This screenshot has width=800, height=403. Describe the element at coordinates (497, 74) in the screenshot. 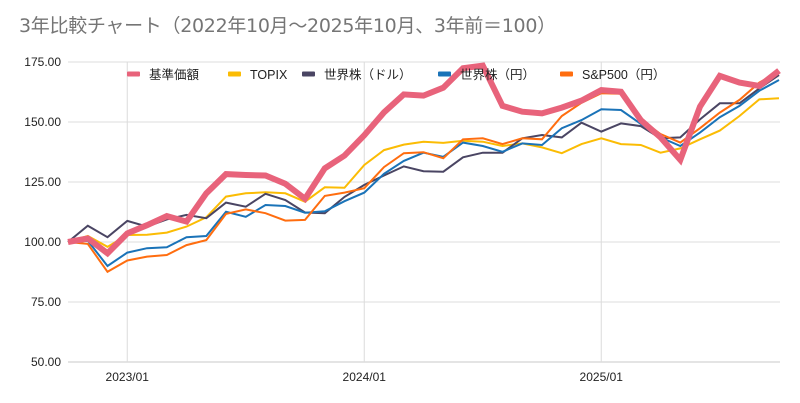

I see `legend-label: 世界株（円）` at that location.